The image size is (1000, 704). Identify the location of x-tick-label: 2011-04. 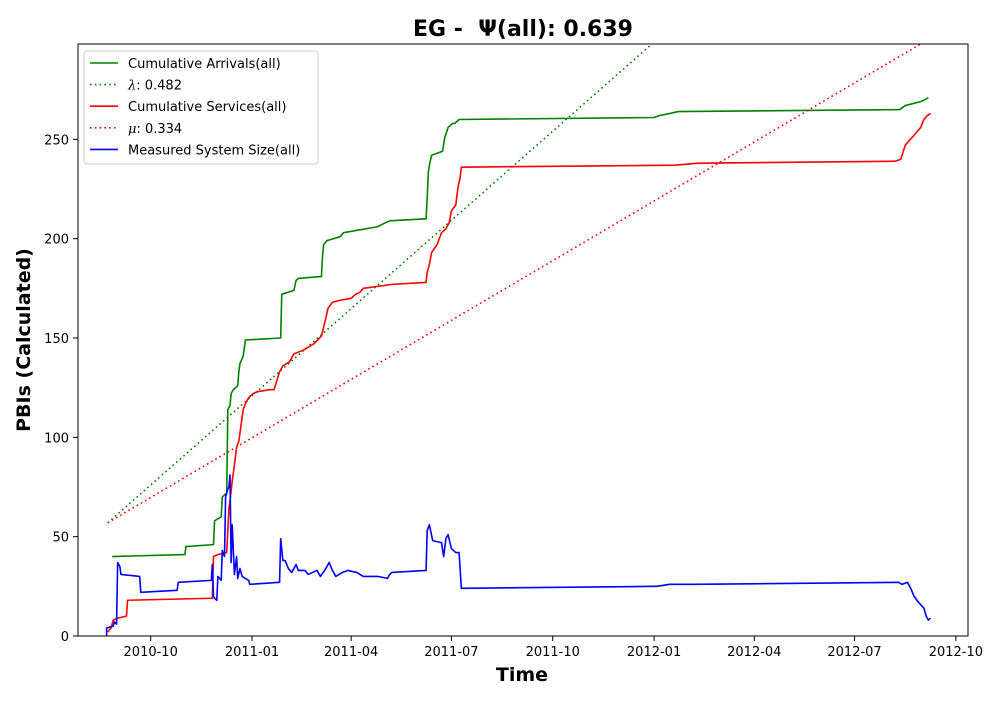
(351, 652).